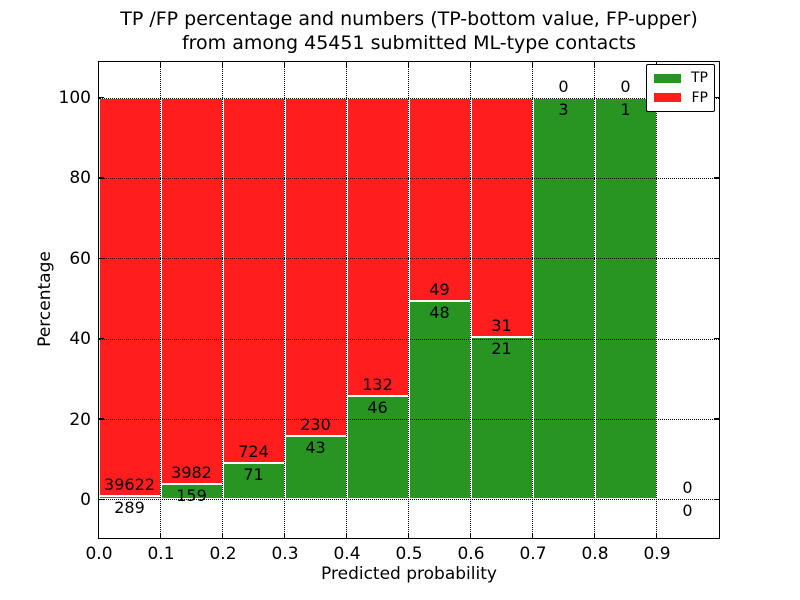 This screenshot has height=600, width=800. What do you see at coordinates (667, 78) in the screenshot?
I see `tp-color-swatch` at bounding box center [667, 78].